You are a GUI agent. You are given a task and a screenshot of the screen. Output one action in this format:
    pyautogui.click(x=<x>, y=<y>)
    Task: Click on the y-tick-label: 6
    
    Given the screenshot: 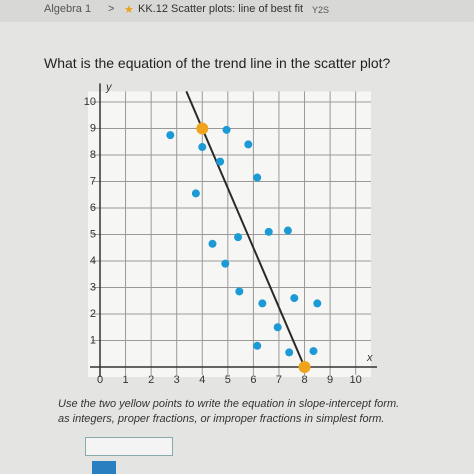 What is the action you would take?
    pyautogui.click(x=93, y=208)
    